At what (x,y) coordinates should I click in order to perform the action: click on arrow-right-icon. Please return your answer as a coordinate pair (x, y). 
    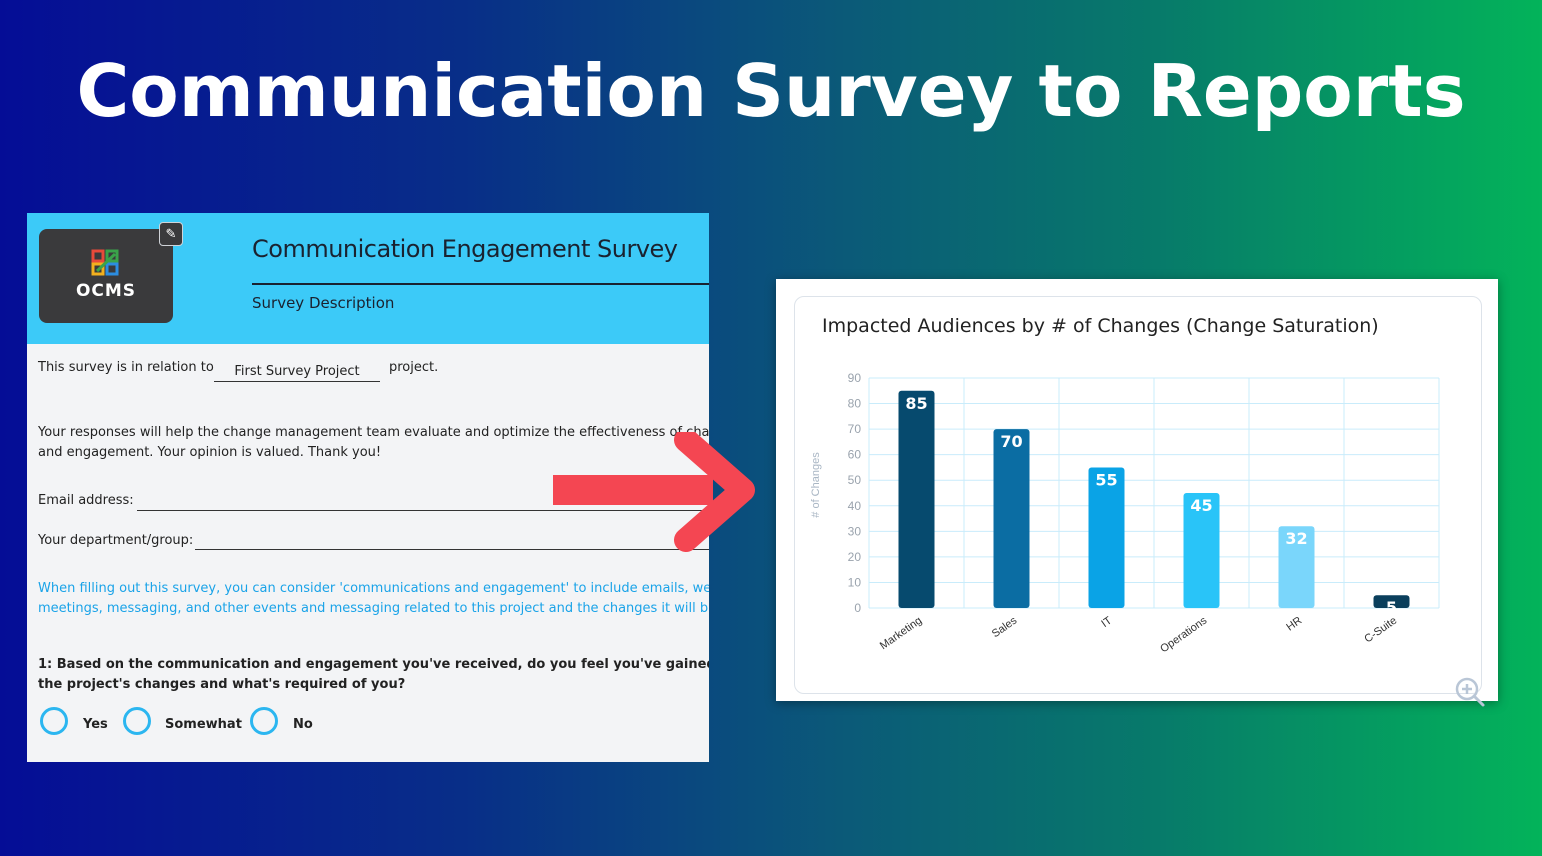
    Looking at the image, I should click on (654, 492).